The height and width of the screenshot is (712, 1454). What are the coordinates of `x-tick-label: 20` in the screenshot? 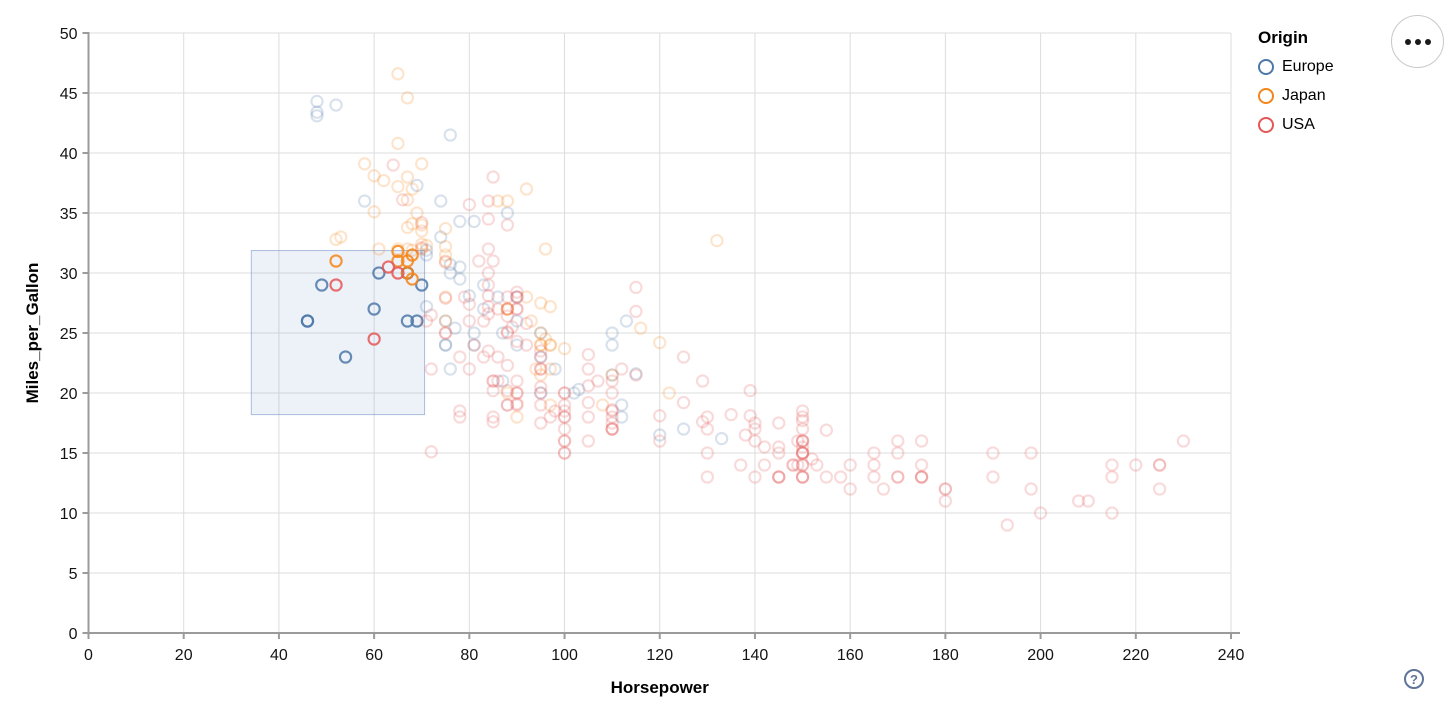 It's located at (184, 655).